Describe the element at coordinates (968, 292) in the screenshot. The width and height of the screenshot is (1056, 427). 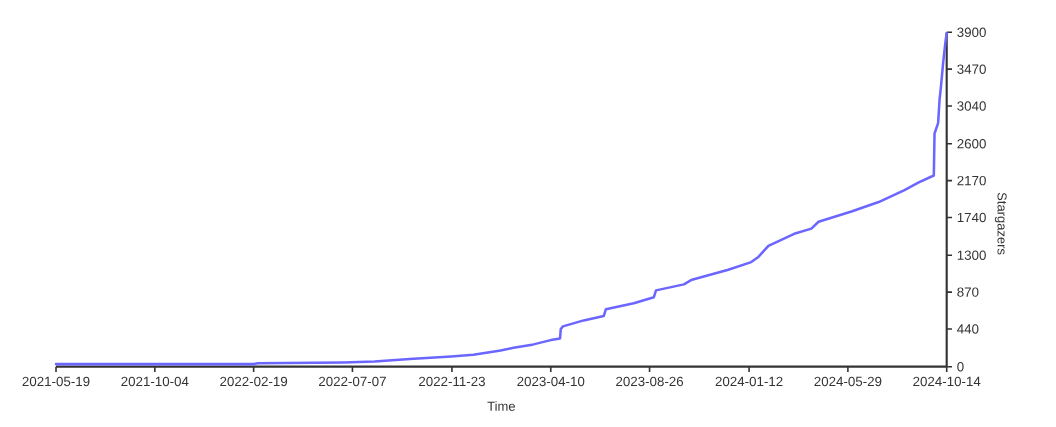
I see `y-tick-label: 870` at that location.